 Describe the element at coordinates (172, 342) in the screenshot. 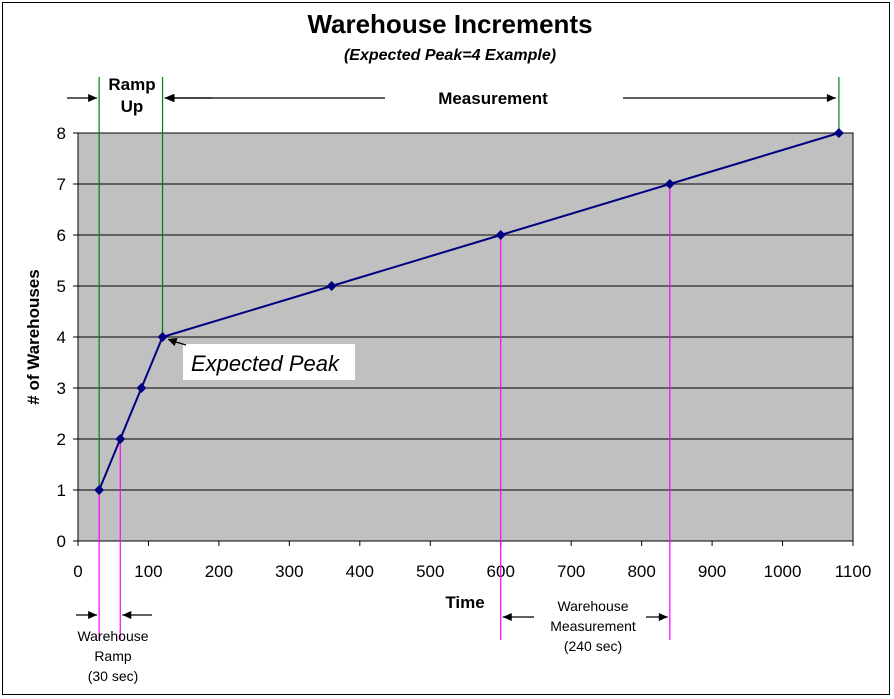

I see `expected-peak-pointer-head` at that location.